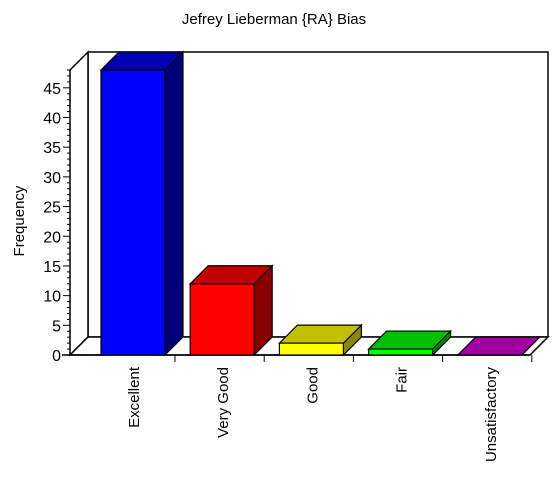  I want to click on bar-top, so click(499, 346).